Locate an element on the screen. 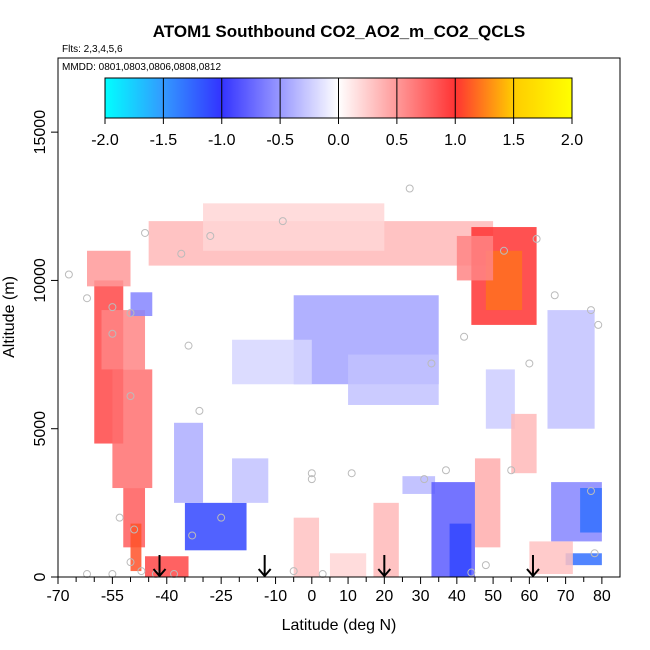  chart-title: ATOM1 Southbound CO2_AO2_m_CO2_QCLS is located at coordinates (339, 31).